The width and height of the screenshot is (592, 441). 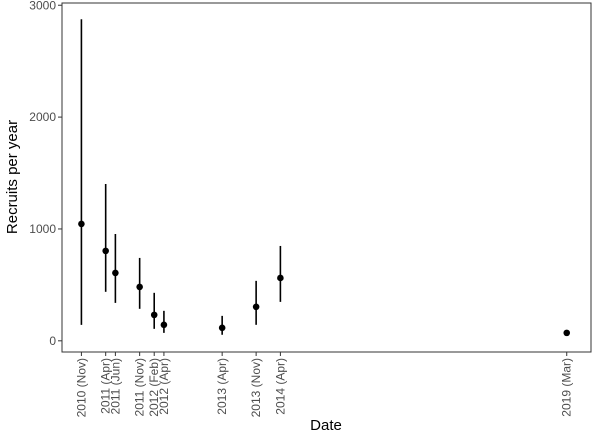 I want to click on x-tick-label: 2012 (Apr), so click(x=164, y=386).